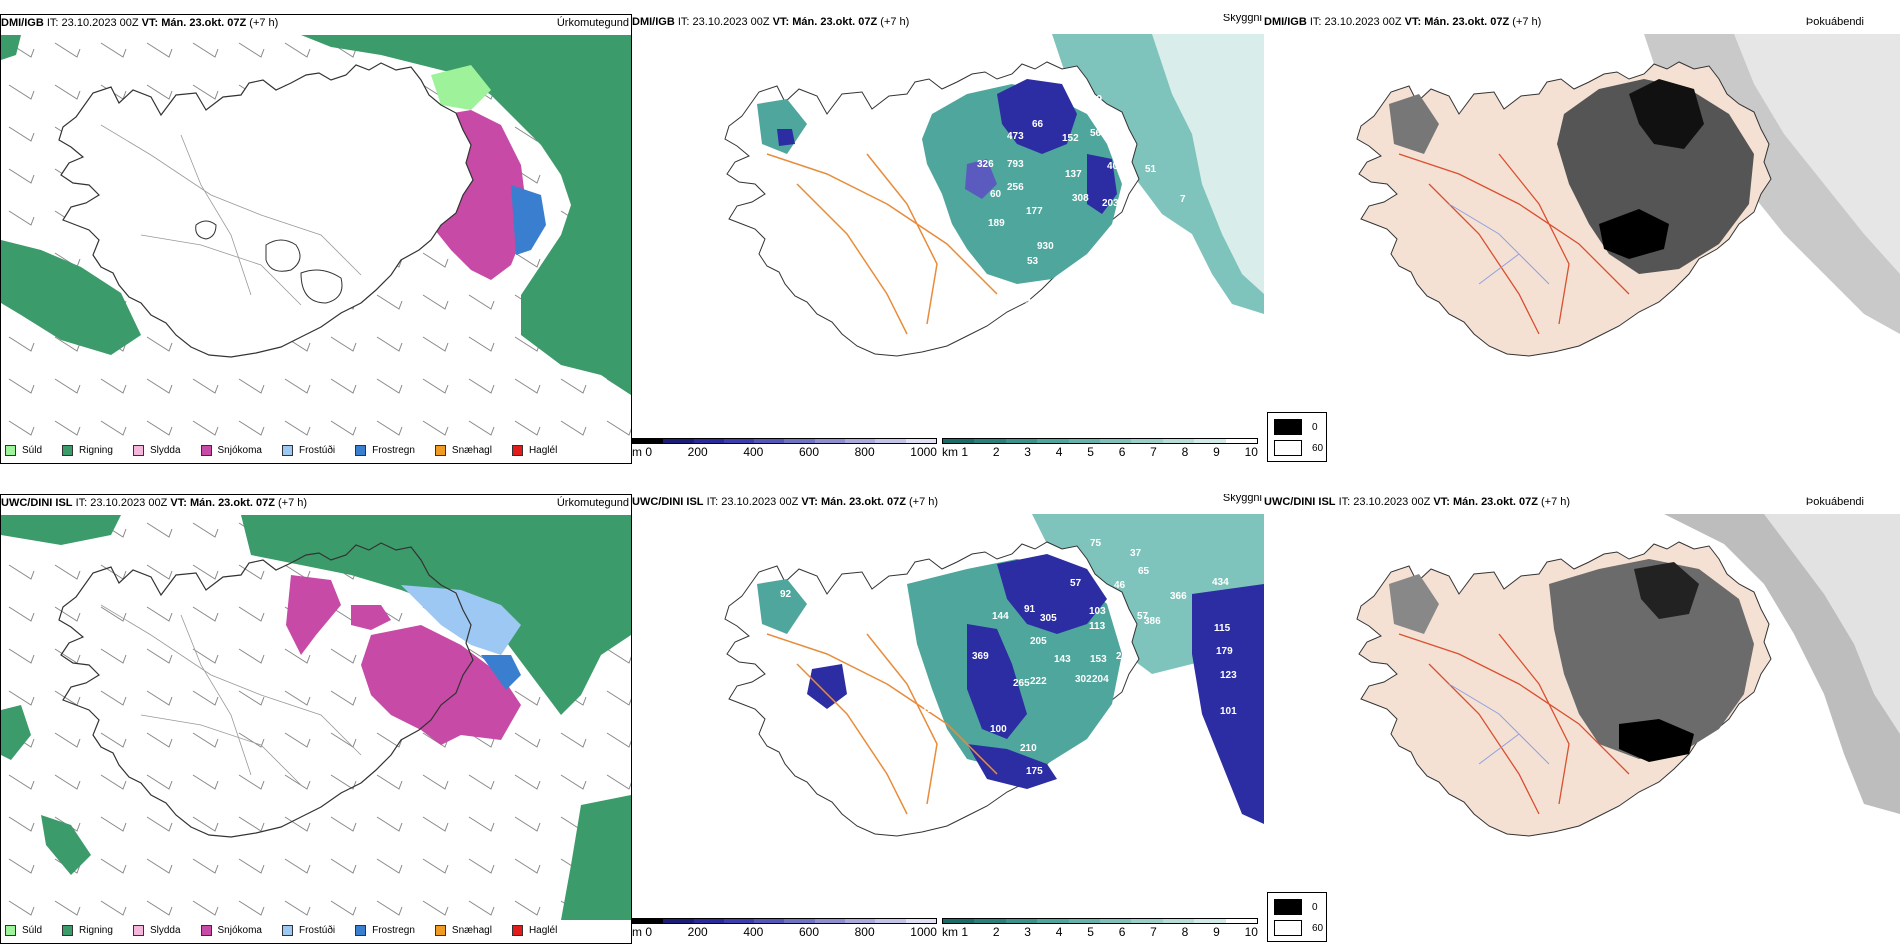  Describe the element at coordinates (100, 23) in the screenshot. I see `init-time: 23.10.2023 00Z` at that location.